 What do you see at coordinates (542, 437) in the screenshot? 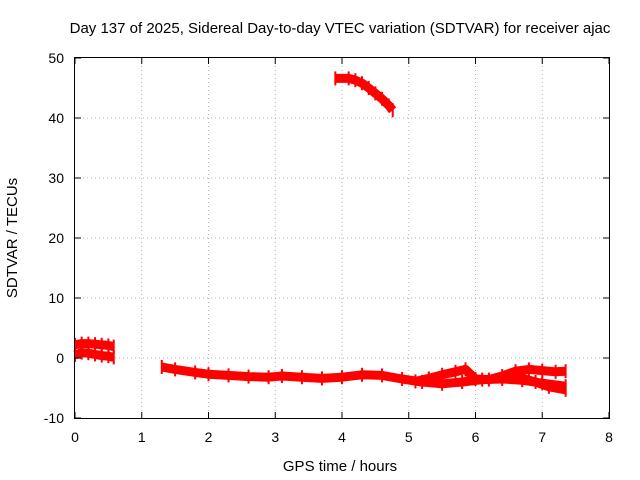
I see `x-tick-label: 7` at bounding box center [542, 437].